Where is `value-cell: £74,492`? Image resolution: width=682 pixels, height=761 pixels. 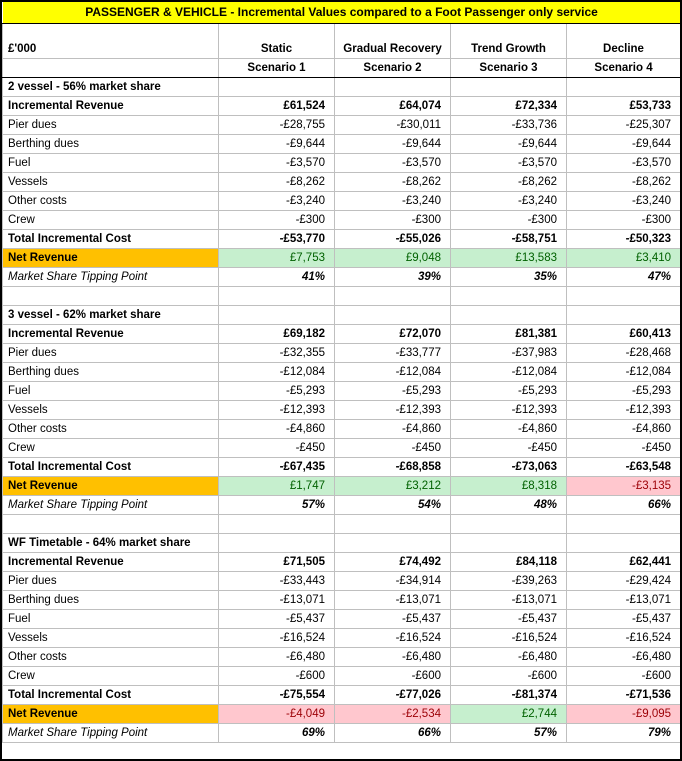 value-cell: £74,492 is located at coordinates (392, 562).